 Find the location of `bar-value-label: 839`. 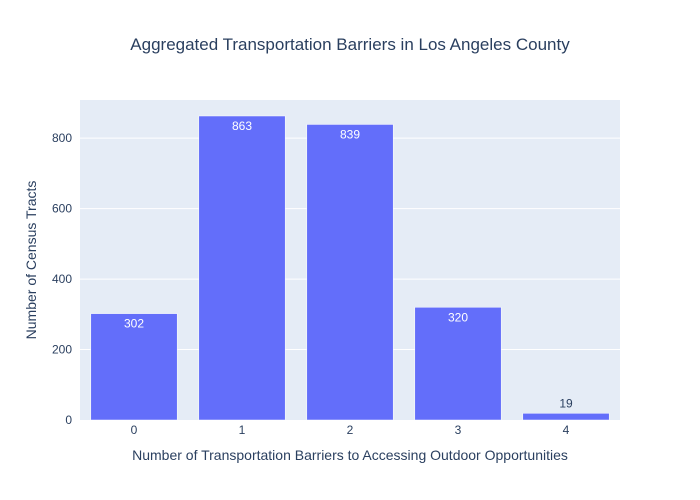

bar-value-label: 839 is located at coordinates (350, 134).